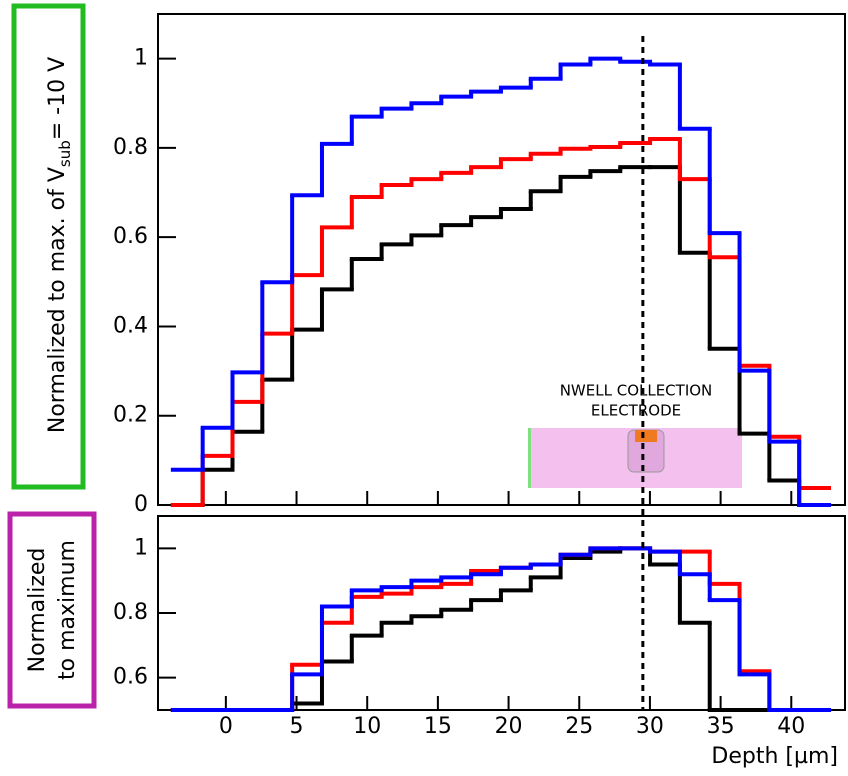 Image resolution: width=848 pixels, height=776 pixels. What do you see at coordinates (226, 726) in the screenshot?
I see `x-tick-label: 0` at bounding box center [226, 726].